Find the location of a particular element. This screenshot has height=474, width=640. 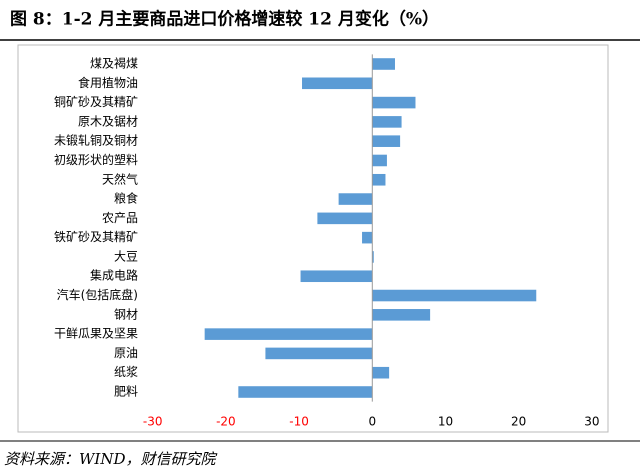

x-tick-label: -10 is located at coordinates (299, 422).